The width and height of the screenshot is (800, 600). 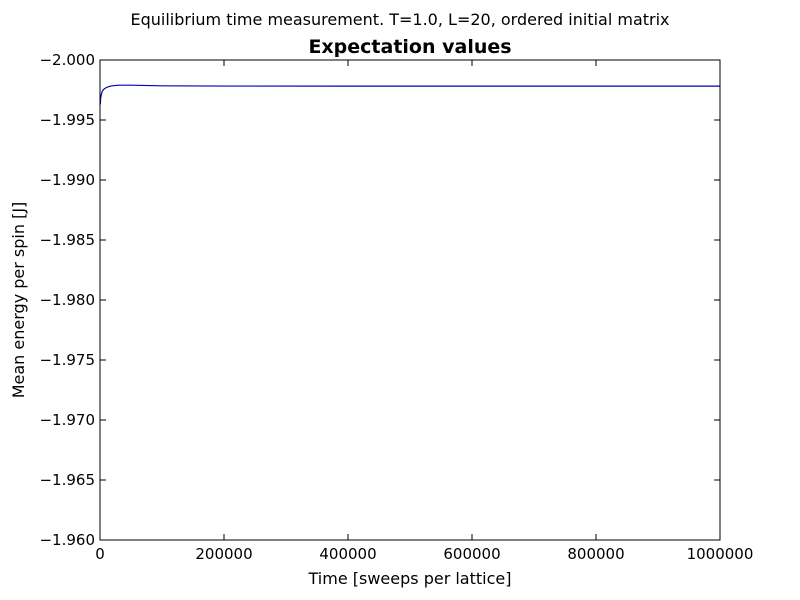 What do you see at coordinates (67, 120) in the screenshot?
I see `y-tick-label: −1.995` at bounding box center [67, 120].